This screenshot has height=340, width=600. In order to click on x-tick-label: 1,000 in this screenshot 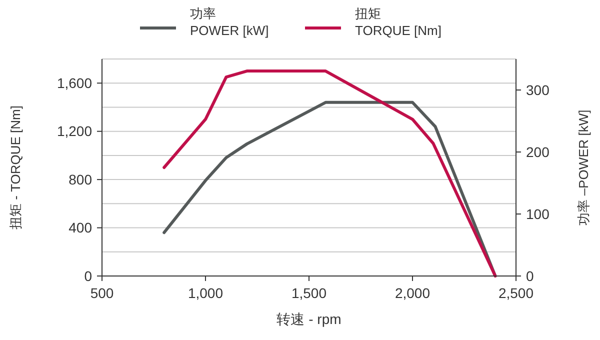, I will do `click(206, 293)`.